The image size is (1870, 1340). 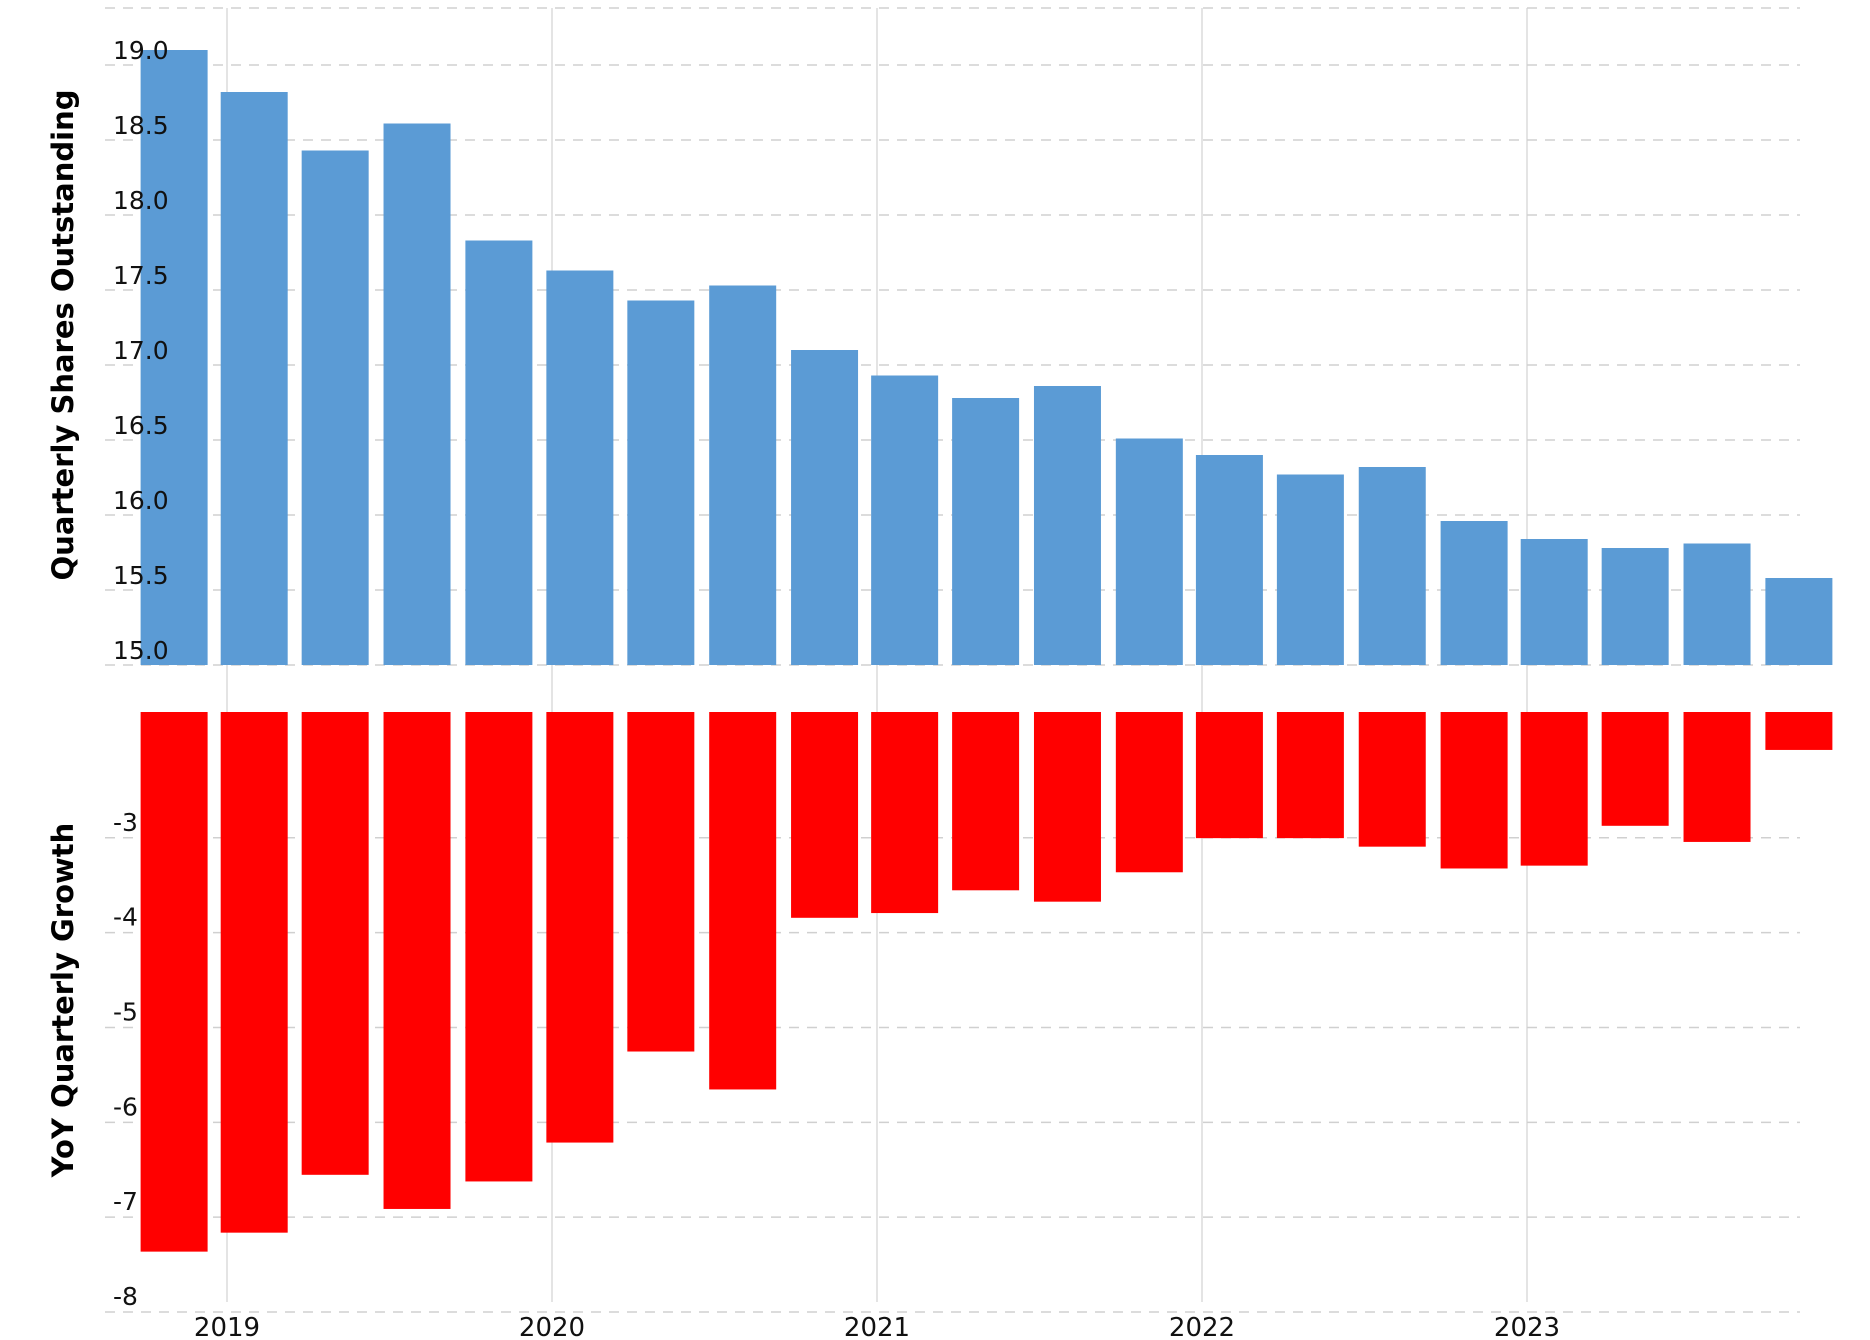 I want to click on top-y-tick-label: 16.0, so click(x=141, y=500).